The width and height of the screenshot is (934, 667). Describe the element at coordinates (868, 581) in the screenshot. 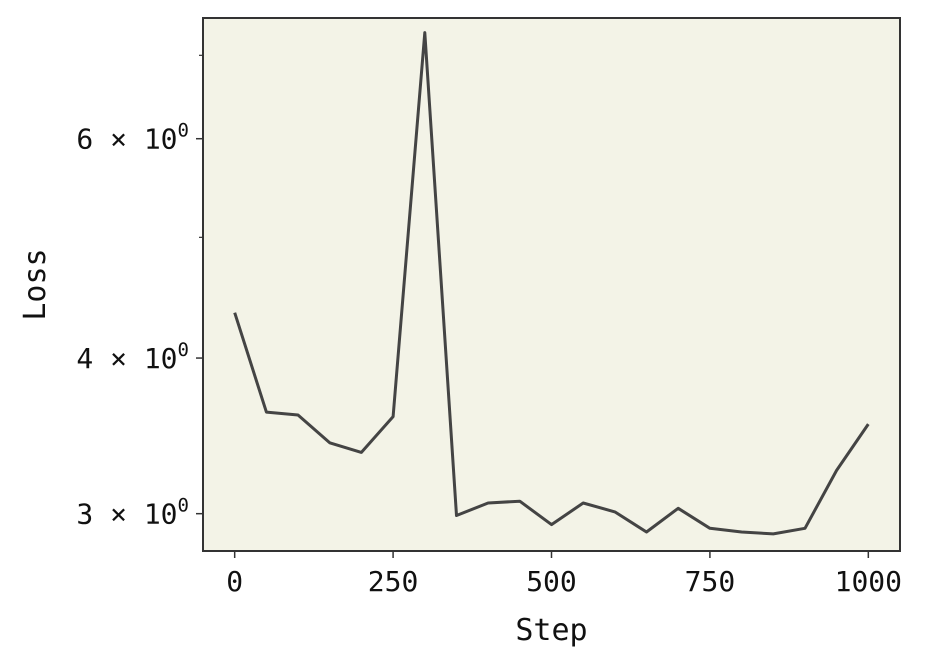

I see `x-tick-label: 1000` at that location.